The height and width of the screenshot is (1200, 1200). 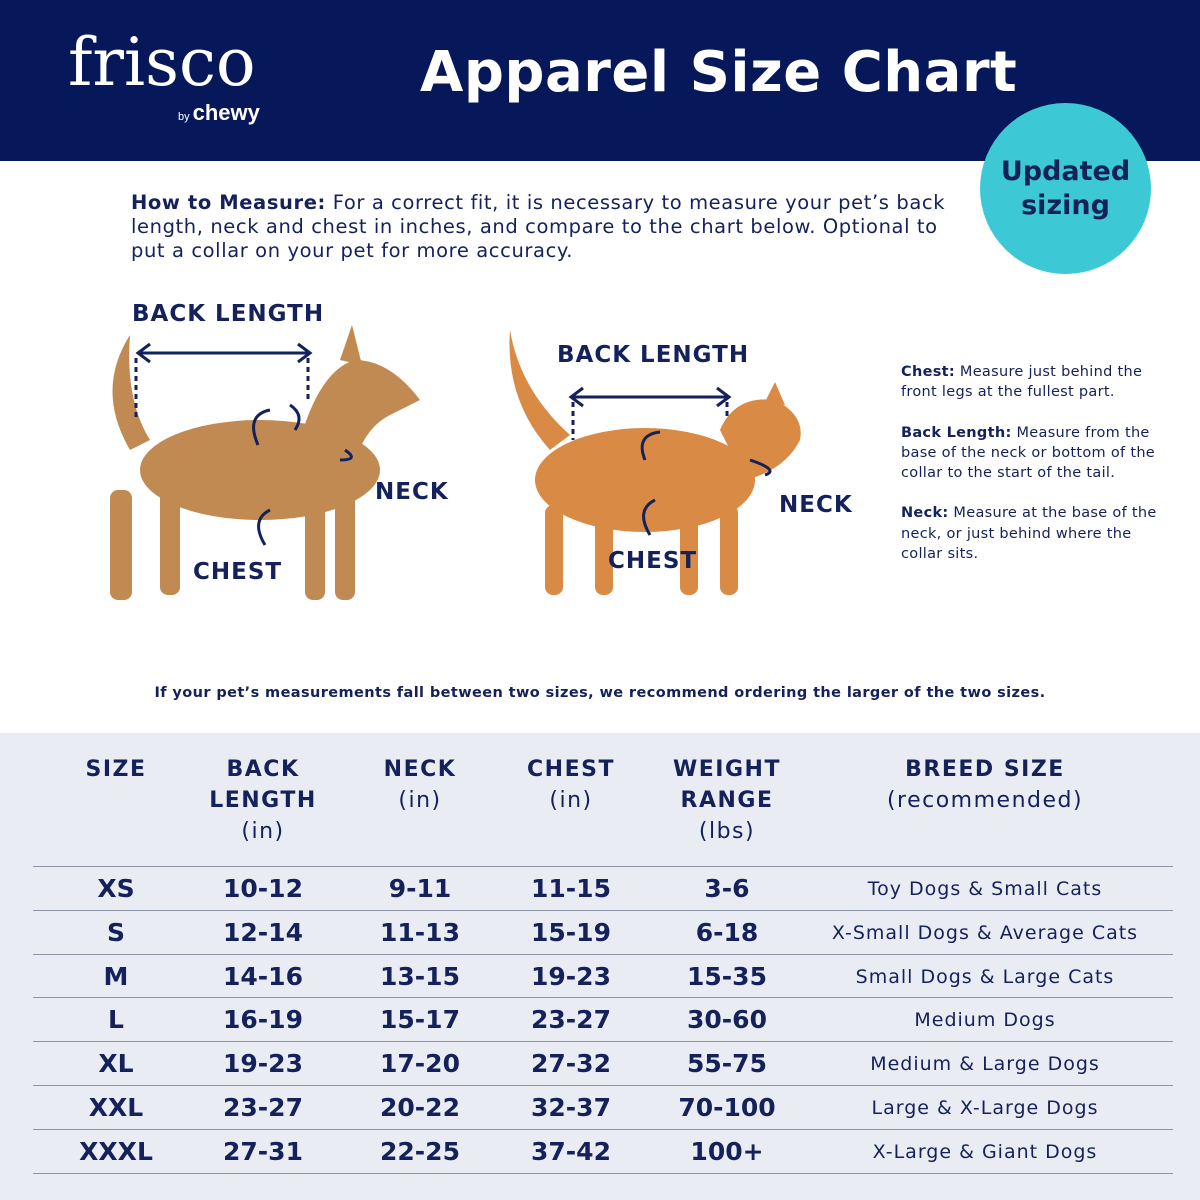 I want to click on note-term: Back Length:, so click(x=956, y=432).